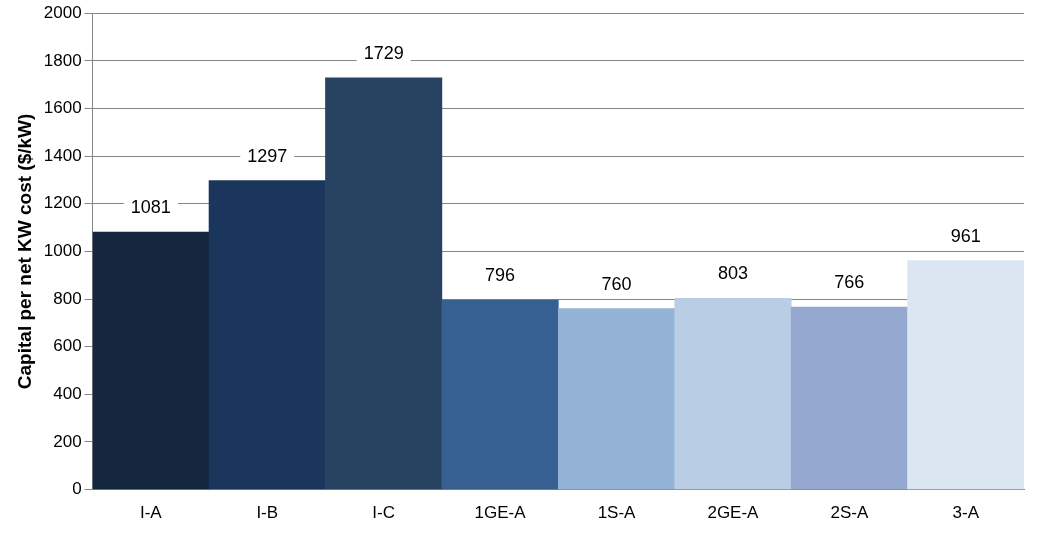 The height and width of the screenshot is (548, 1044). What do you see at coordinates (62, 155) in the screenshot?
I see `y-tick-label: 1400` at bounding box center [62, 155].